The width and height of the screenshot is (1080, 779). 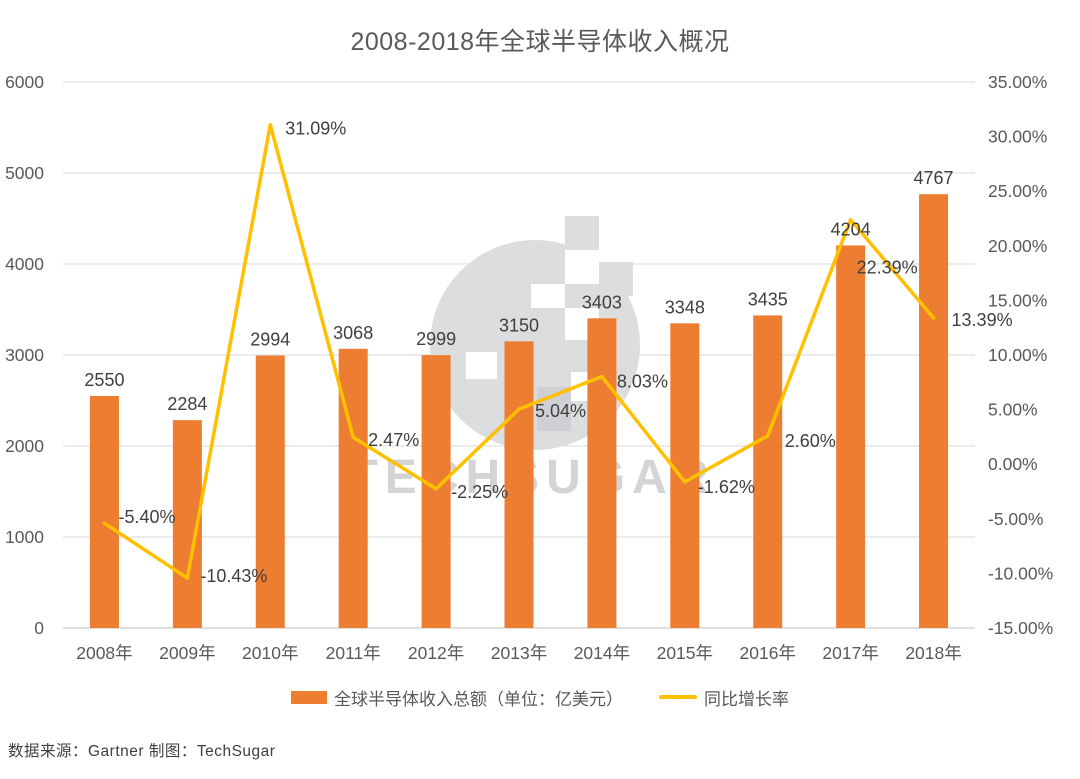 I want to click on bar-value-label: 2284, so click(x=187, y=404).